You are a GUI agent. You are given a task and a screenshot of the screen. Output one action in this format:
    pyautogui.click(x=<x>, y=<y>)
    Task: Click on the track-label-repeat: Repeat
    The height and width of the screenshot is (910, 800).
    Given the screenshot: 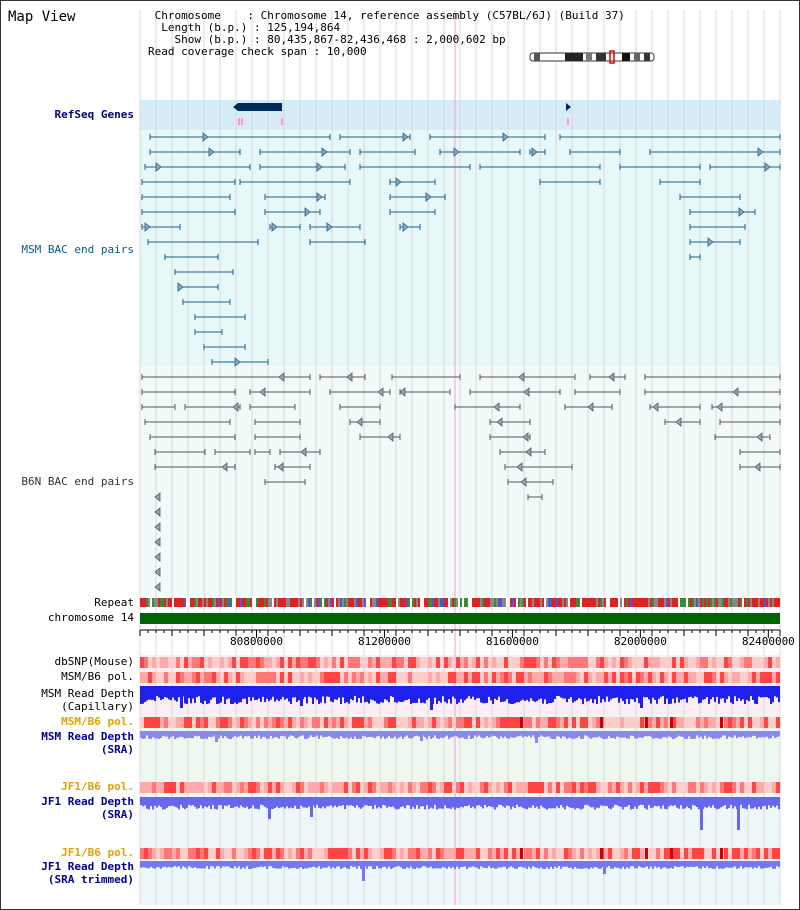 What is the action you would take?
    pyautogui.click(x=114, y=602)
    